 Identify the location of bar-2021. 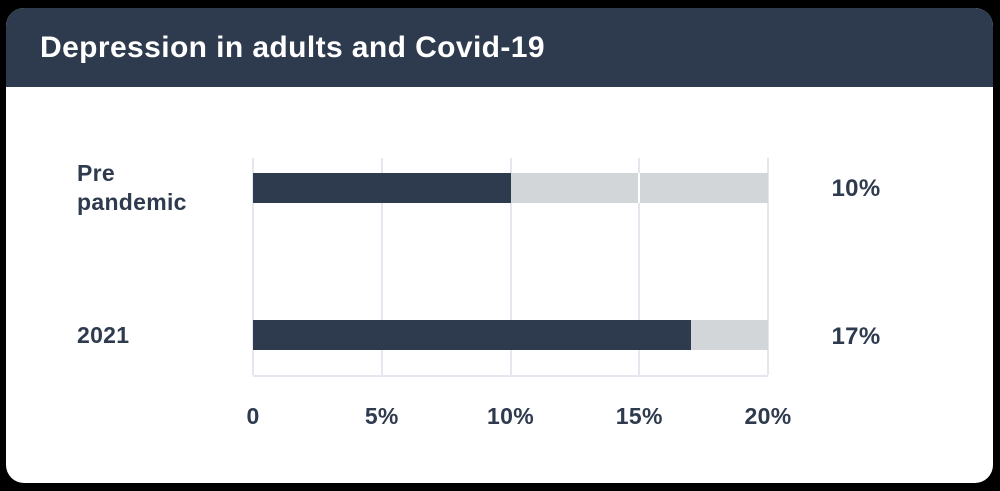
(472, 335).